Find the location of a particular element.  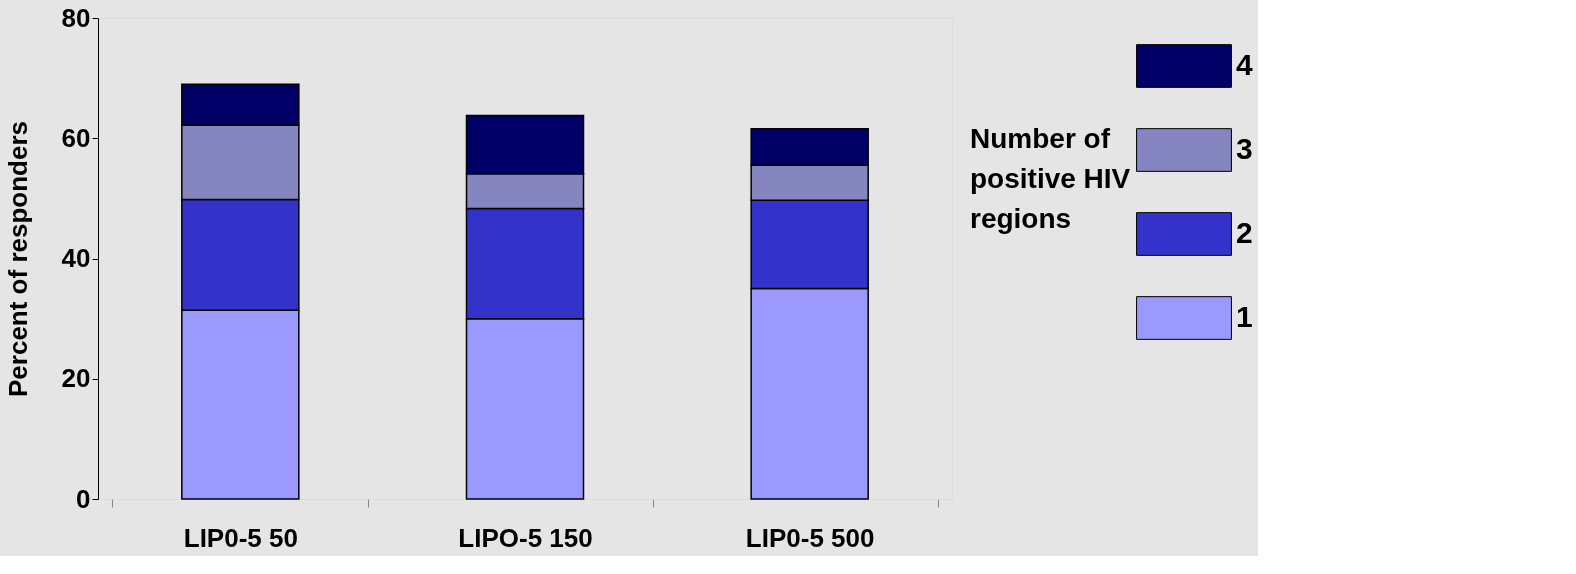

legend-label: 4 is located at coordinates (1244, 64).